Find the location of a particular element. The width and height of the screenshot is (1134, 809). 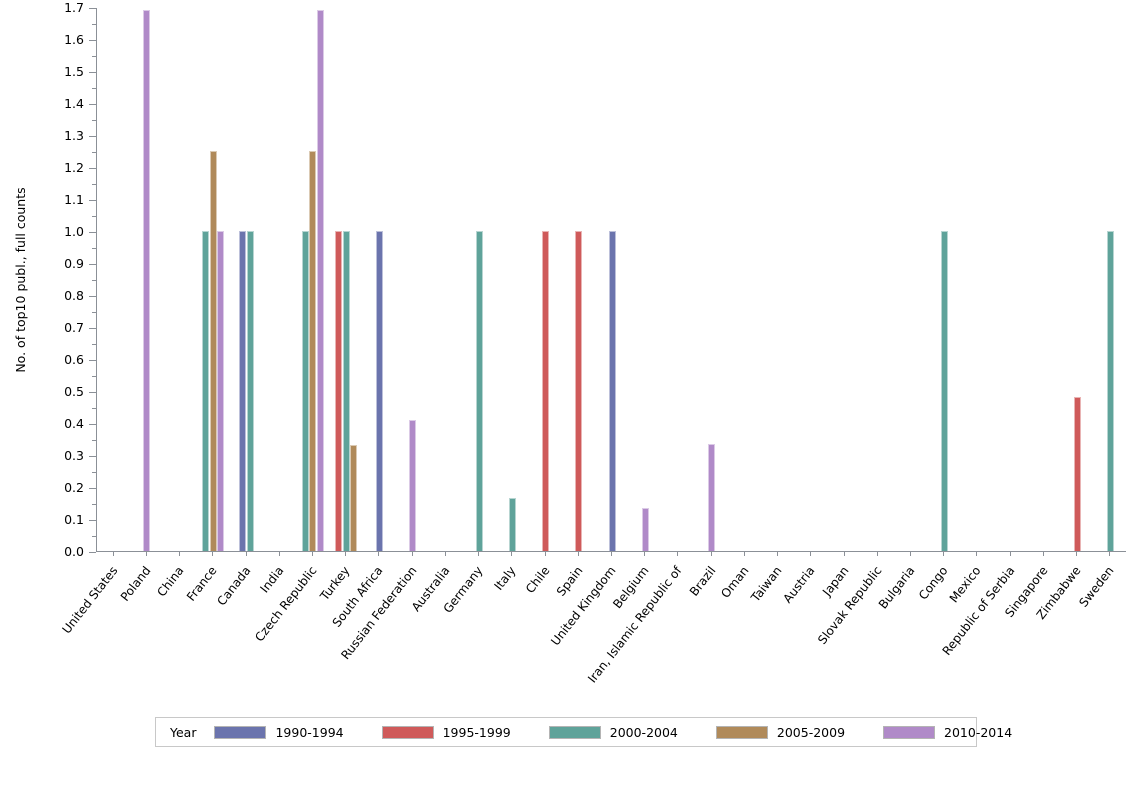

y-tick-label: 1.7 is located at coordinates (74, 7).